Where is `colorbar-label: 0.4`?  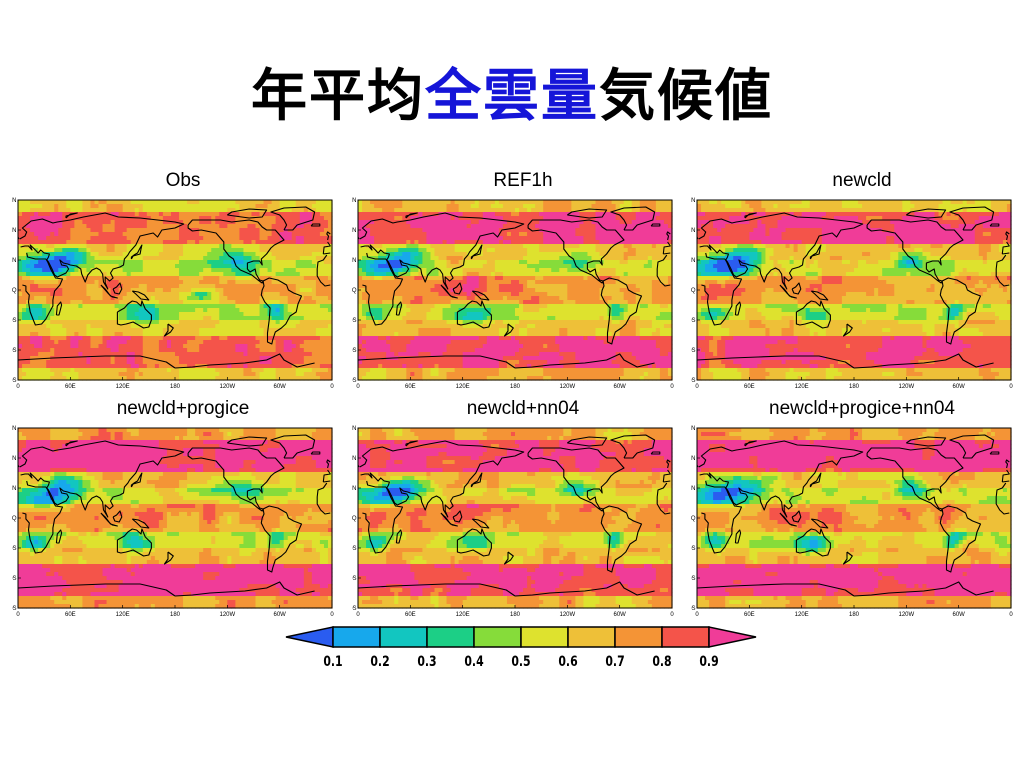
colorbar-label: 0.4 is located at coordinates (474, 661).